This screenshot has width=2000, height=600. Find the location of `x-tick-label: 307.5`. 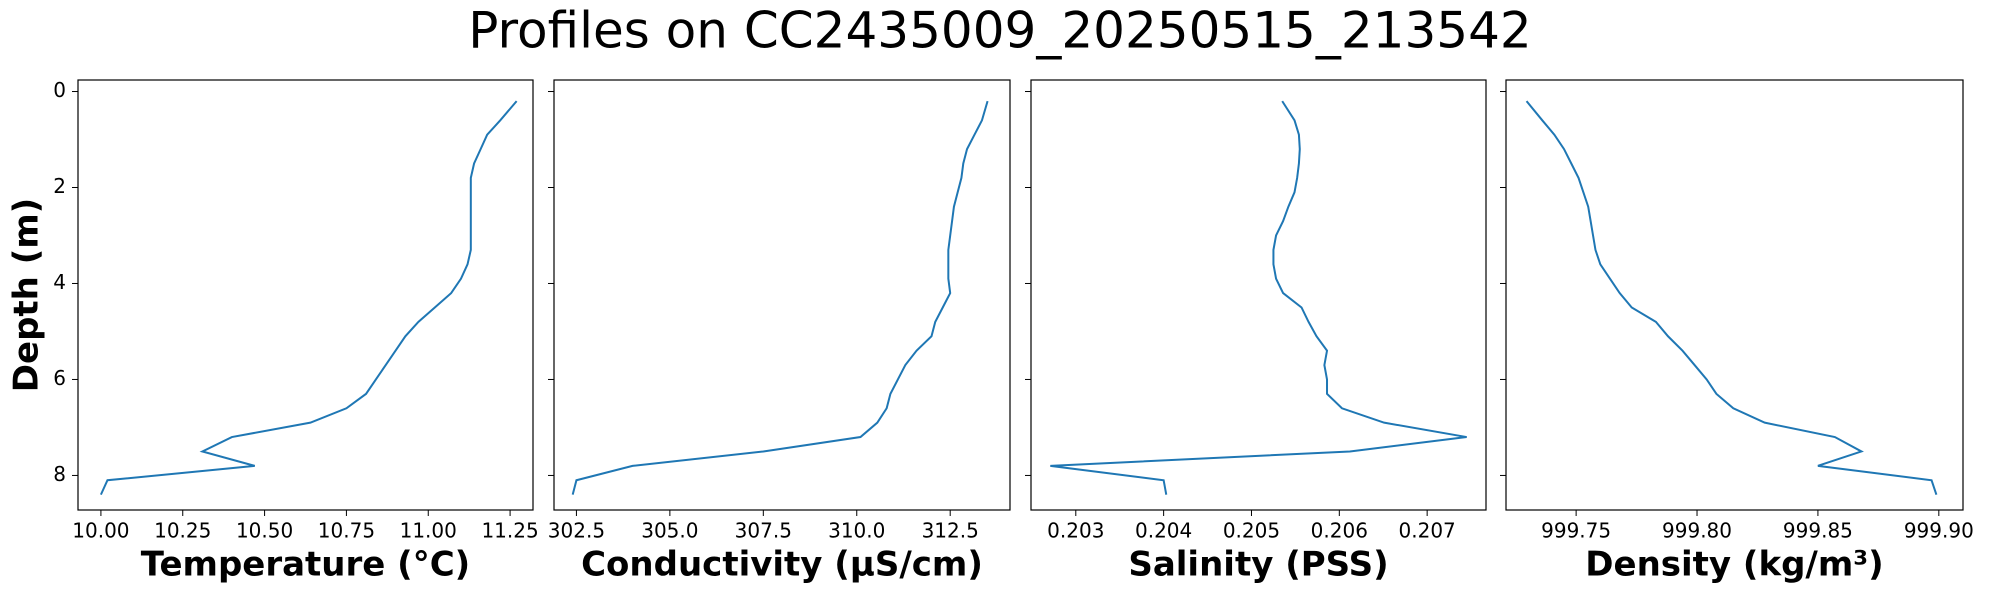

x-tick-label: 307.5 is located at coordinates (763, 531).